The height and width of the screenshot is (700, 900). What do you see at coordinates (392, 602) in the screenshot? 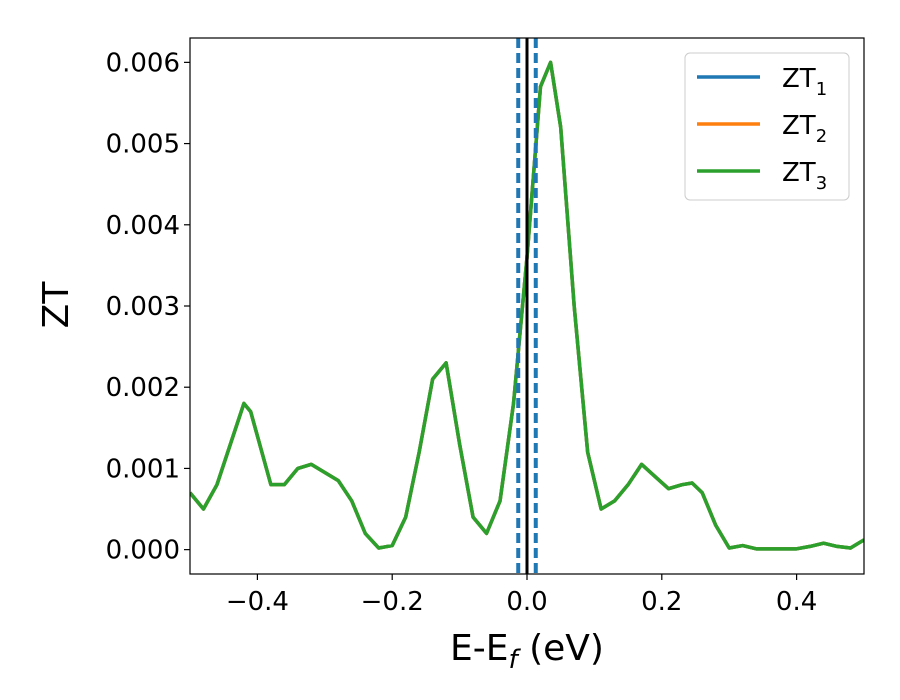
I see `x-tick-label: −0.2` at bounding box center [392, 602].